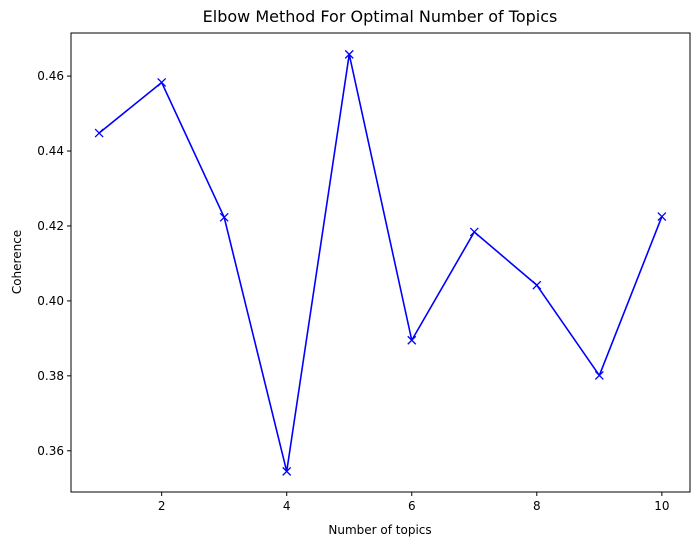 This screenshot has width=700, height=547. What do you see at coordinates (162, 506) in the screenshot?
I see `x-tick-label: 2` at bounding box center [162, 506].